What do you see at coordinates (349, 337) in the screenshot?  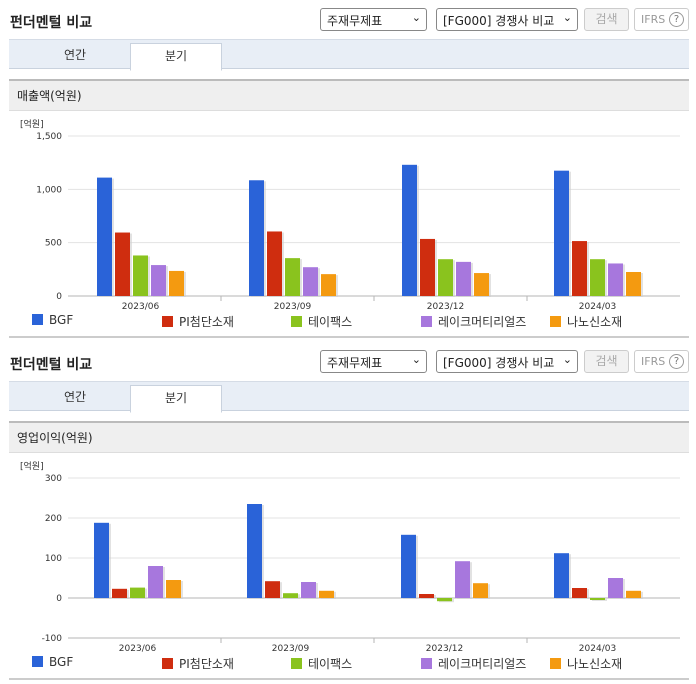 I see `section-divider` at bounding box center [349, 337].